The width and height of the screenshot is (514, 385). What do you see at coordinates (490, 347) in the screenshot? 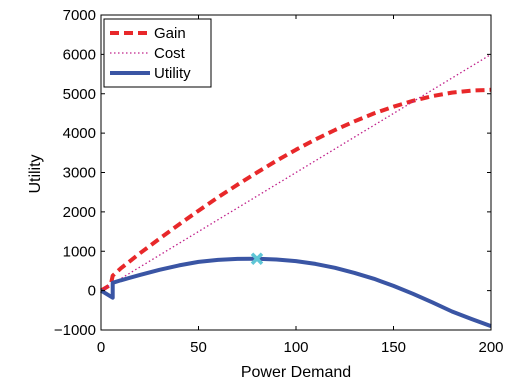
I see `x-tick-label: 200` at bounding box center [490, 347].